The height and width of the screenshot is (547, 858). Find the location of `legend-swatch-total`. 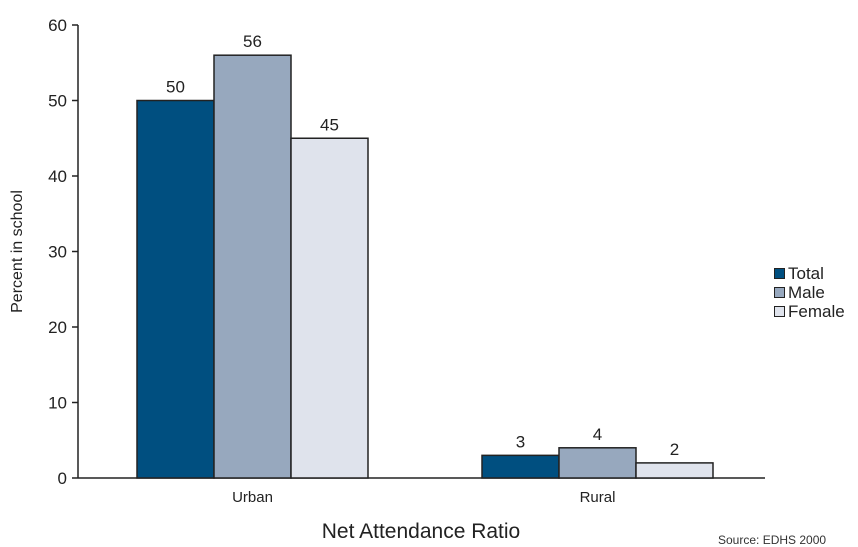

legend-swatch-total is located at coordinates (779, 273).